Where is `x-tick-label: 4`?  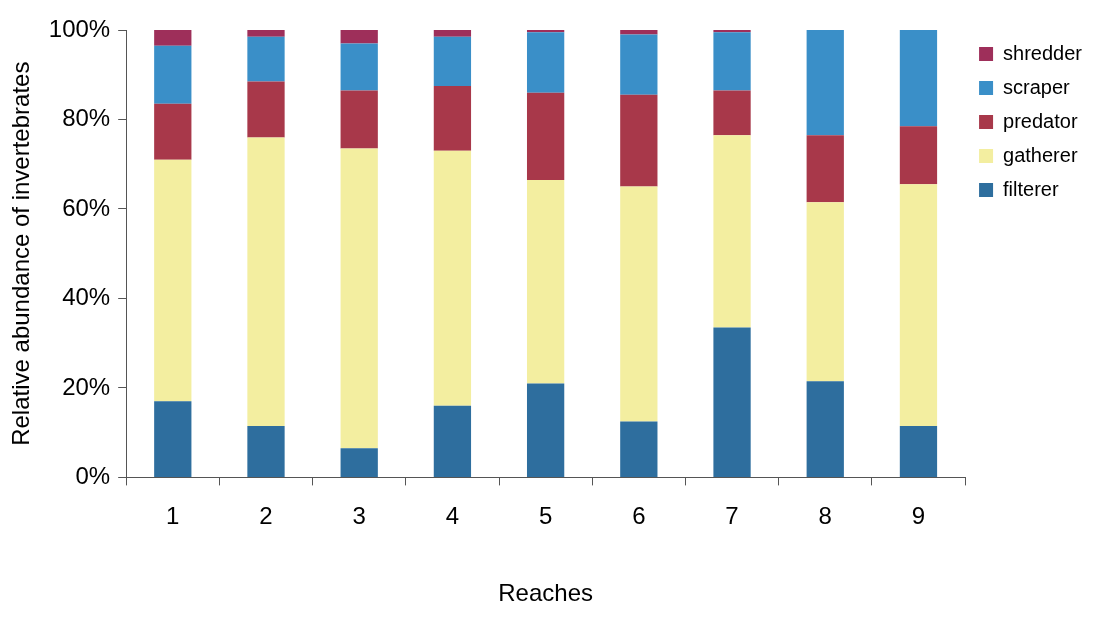
x-tick-label: 4 is located at coordinates (452, 516).